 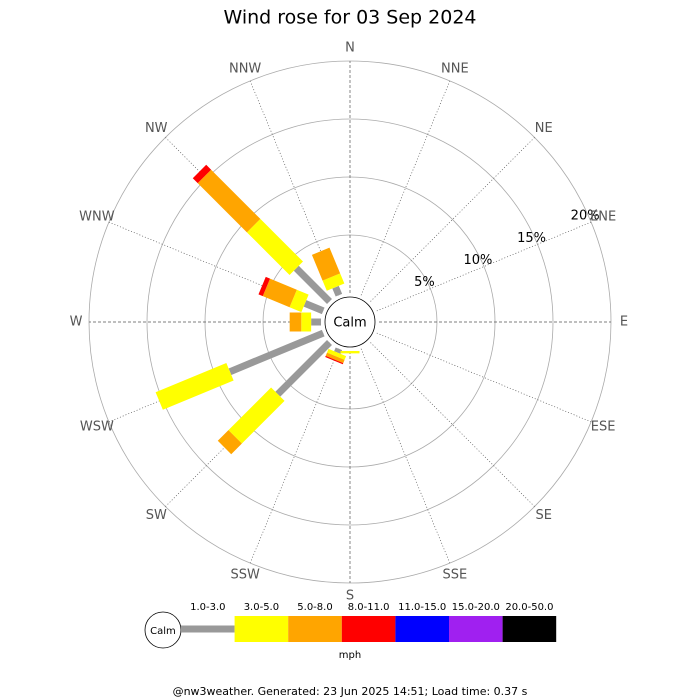 I want to click on legend-label: 15.0-20.0, so click(x=476, y=607).